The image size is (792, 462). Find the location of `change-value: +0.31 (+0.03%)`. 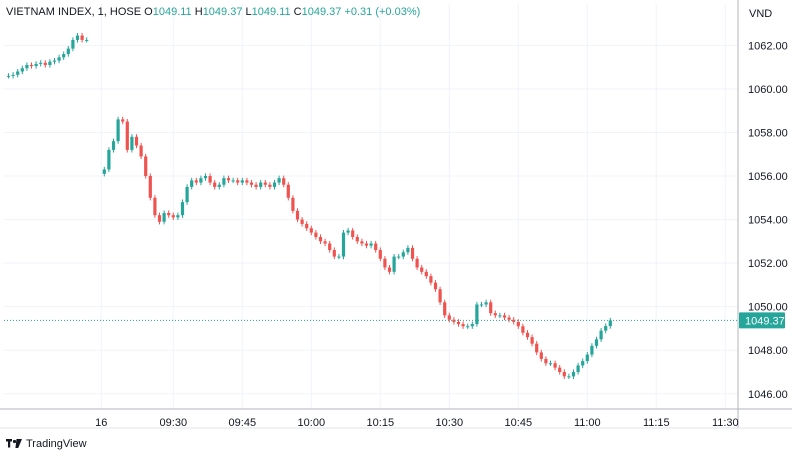

change-value: +0.31 (+0.03%) is located at coordinates (382, 12).